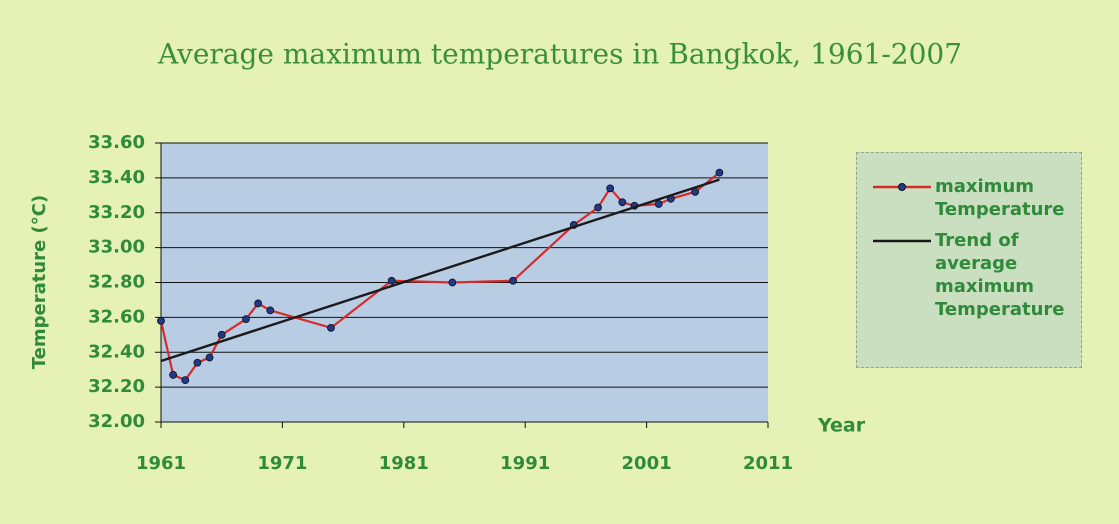  I want to click on y-tick-label: 33.60, so click(116, 142).